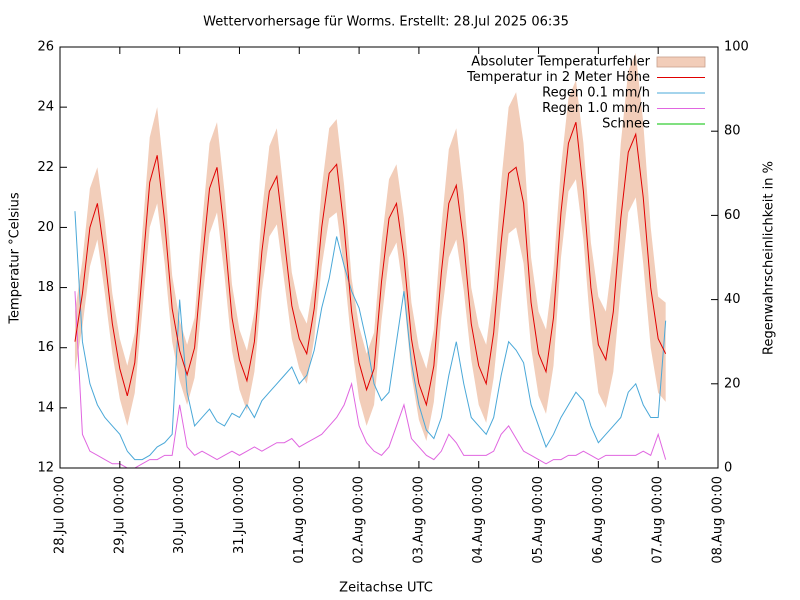 Image resolution: width=800 pixels, height=600 pixels. I want to click on legend-label: Absoluter Temperaturfehler, so click(560, 62).